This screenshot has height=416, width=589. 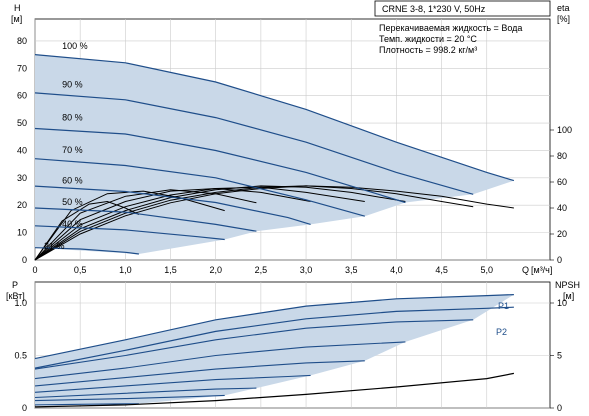 I want to click on eta-tick-label: 100, so click(x=564, y=130).